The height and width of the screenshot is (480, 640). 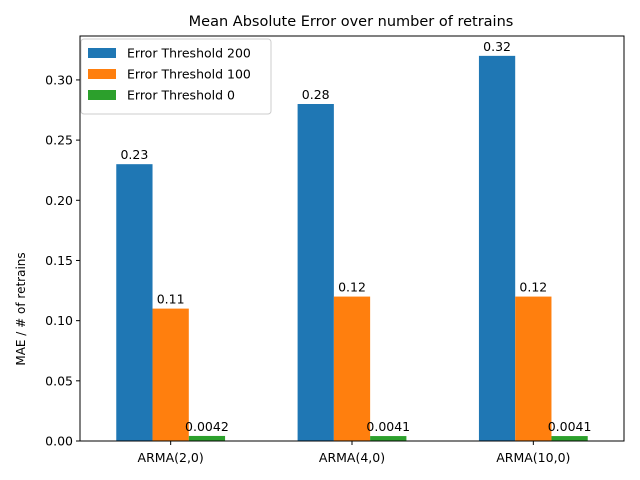 What do you see at coordinates (59, 441) in the screenshot?
I see `y-tick-label: 0.00` at bounding box center [59, 441].